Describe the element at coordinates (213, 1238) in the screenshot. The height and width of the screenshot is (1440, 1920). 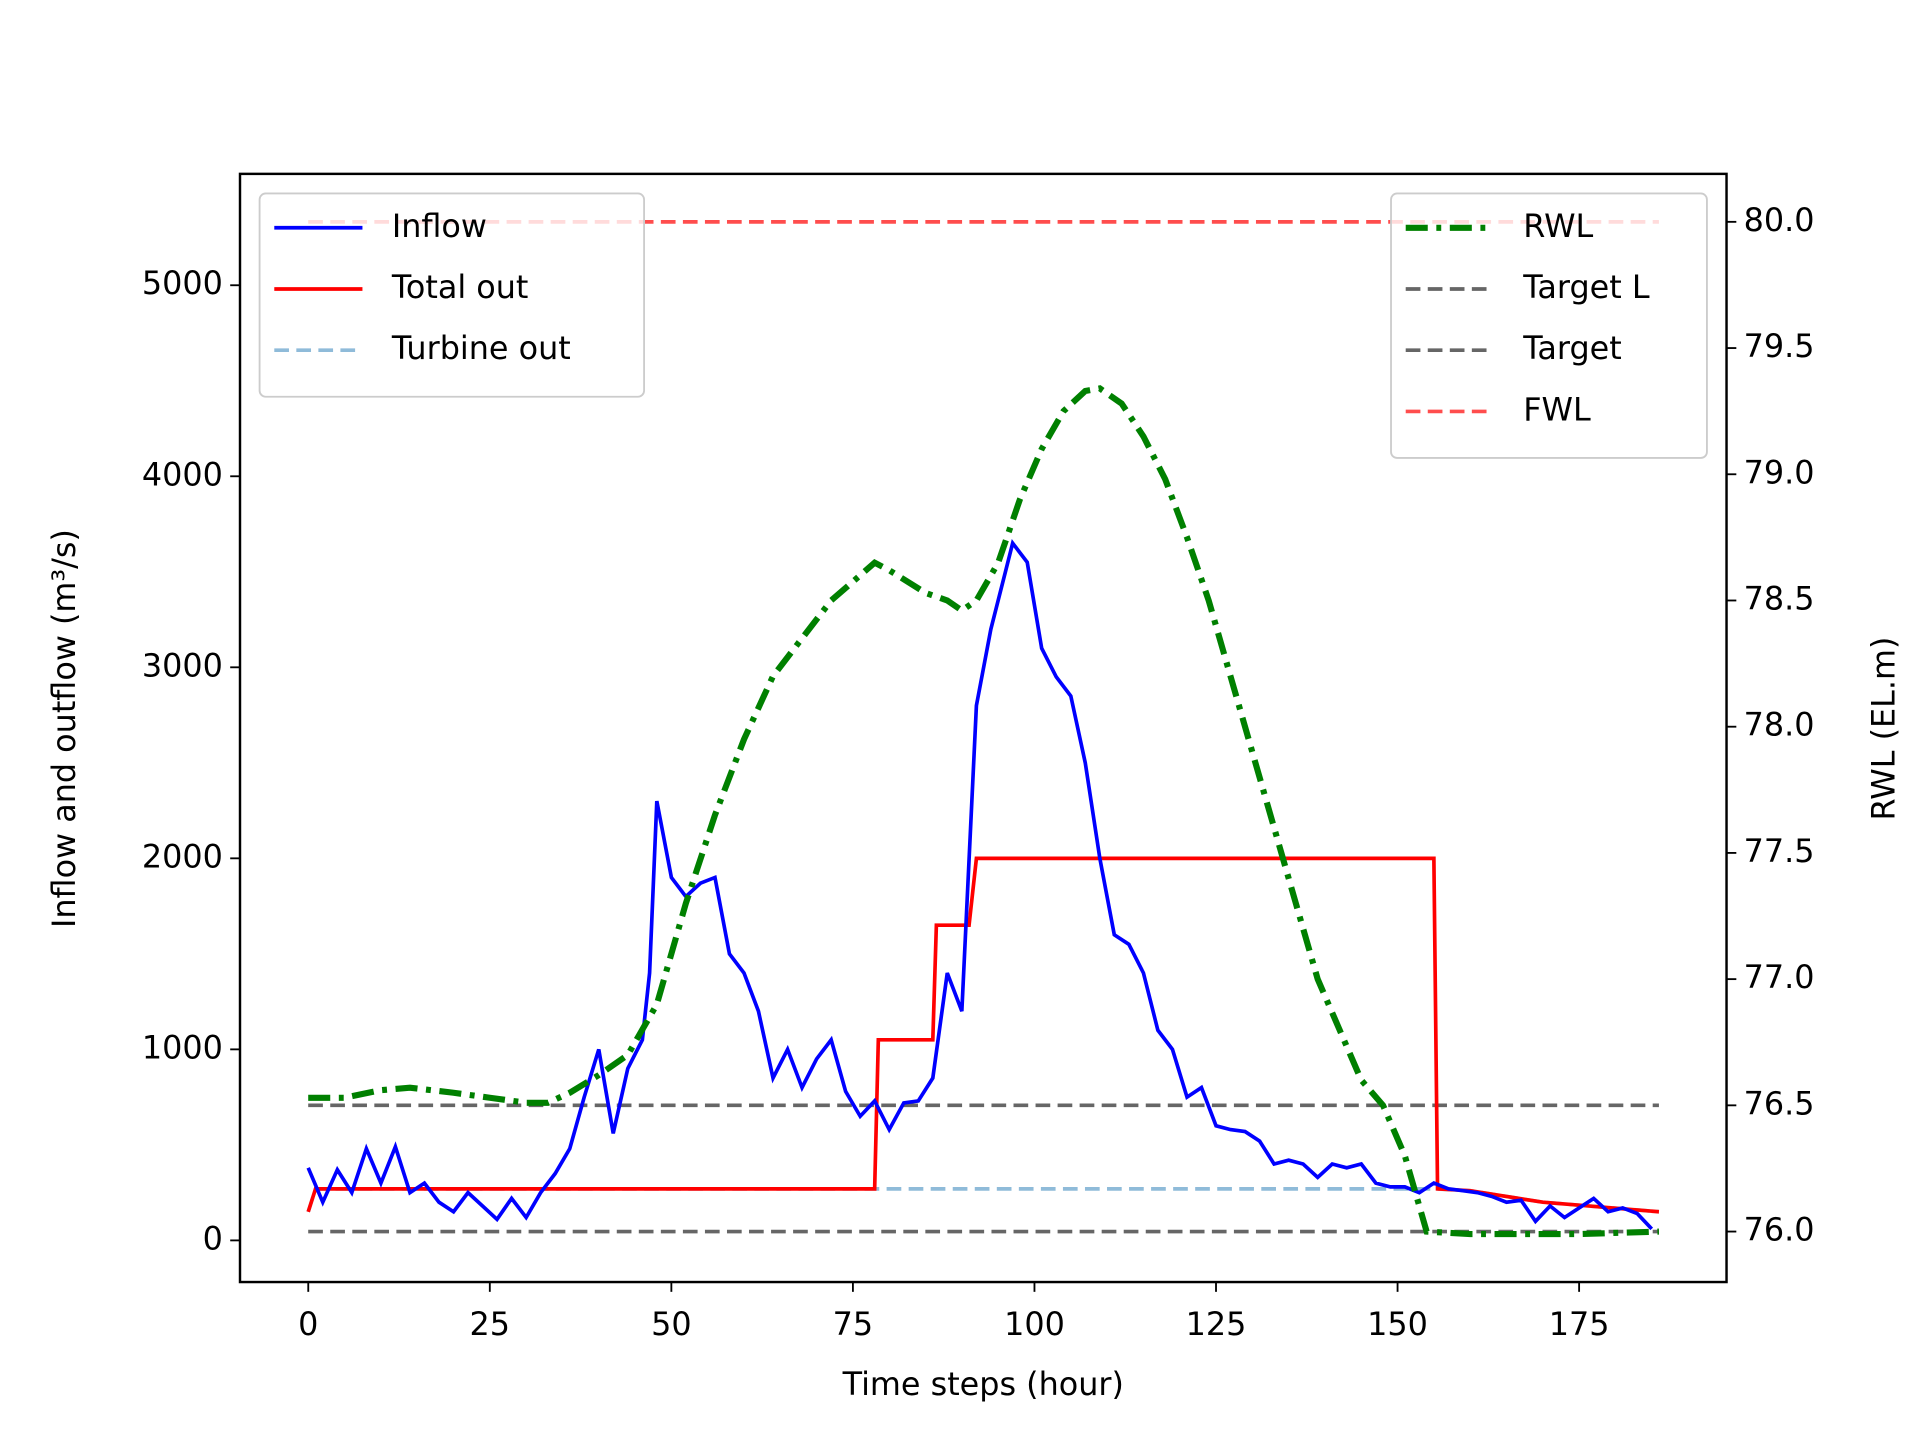
I see `y-tick-label: 0` at that location.